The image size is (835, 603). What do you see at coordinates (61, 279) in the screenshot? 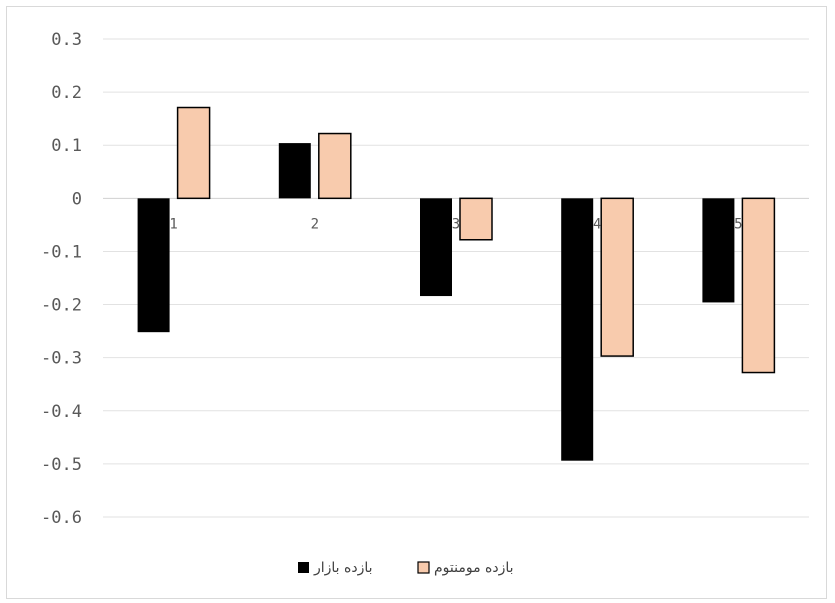
I see `y-axis-tick-labels: 0.3 0.2 0.1 0 -0.1 -0.2 -0.3 -0.4 -0.5 -0.6` at bounding box center [61, 279].